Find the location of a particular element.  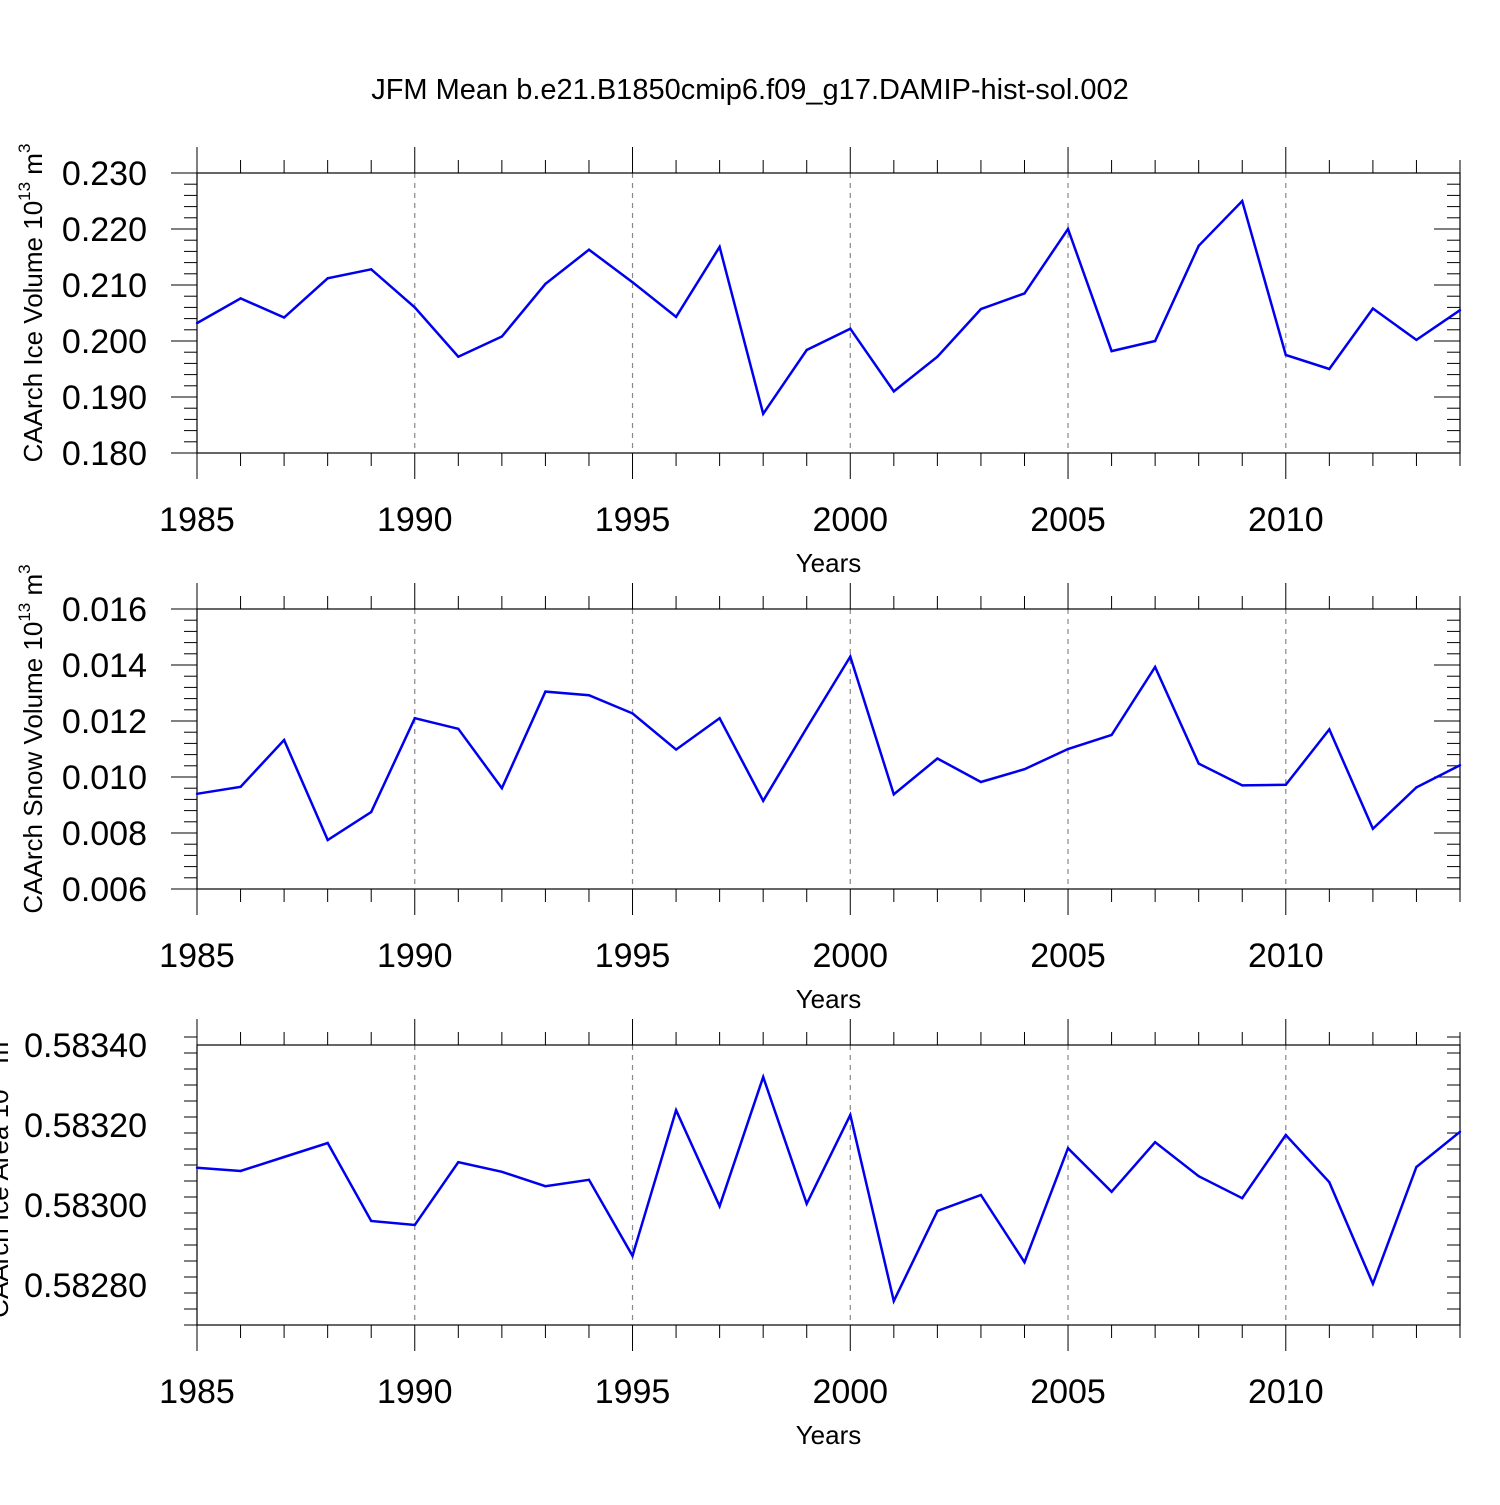

y-axis-title: CAArch Ice Volume 1013 m3 is located at coordinates (31, 303).